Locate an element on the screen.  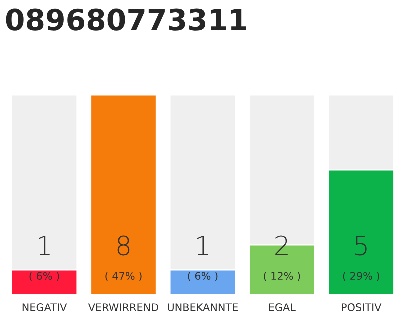
chart-title: 089680773311 is located at coordinates (126, 19).